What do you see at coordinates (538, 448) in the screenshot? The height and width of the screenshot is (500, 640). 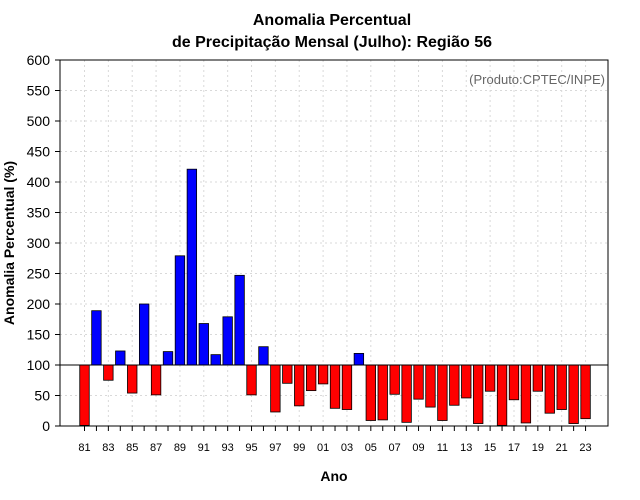 I see `x-tick-label: 19` at bounding box center [538, 448].